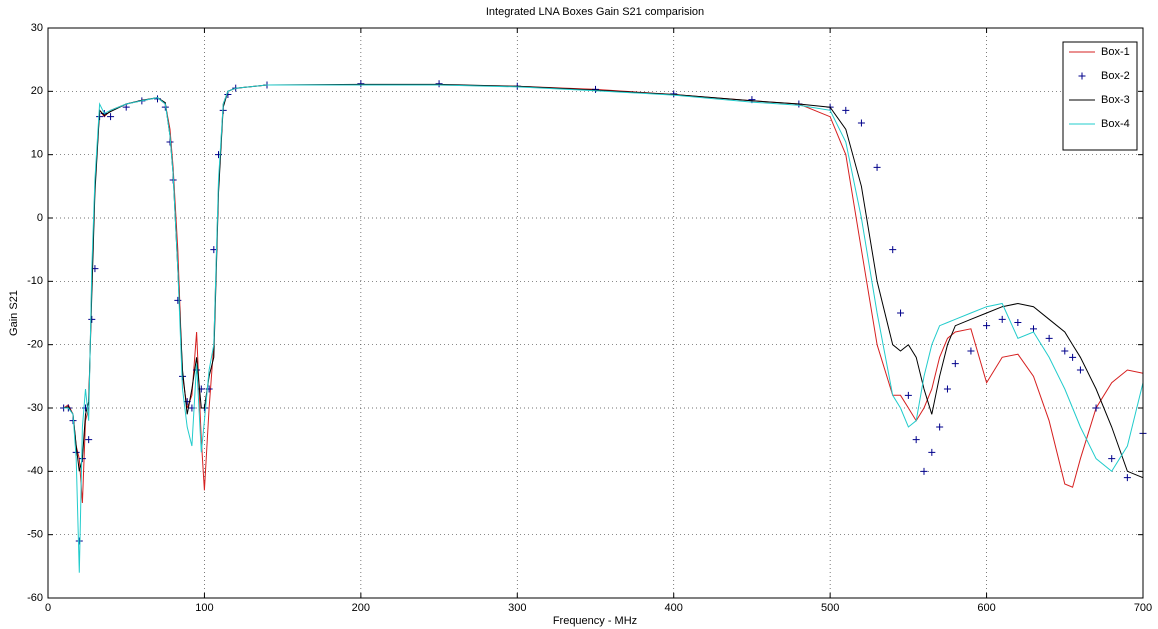 The width and height of the screenshot is (1158, 629). Describe the element at coordinates (595, 621) in the screenshot. I see `x-axis-label: Frequency - MHz` at that location.